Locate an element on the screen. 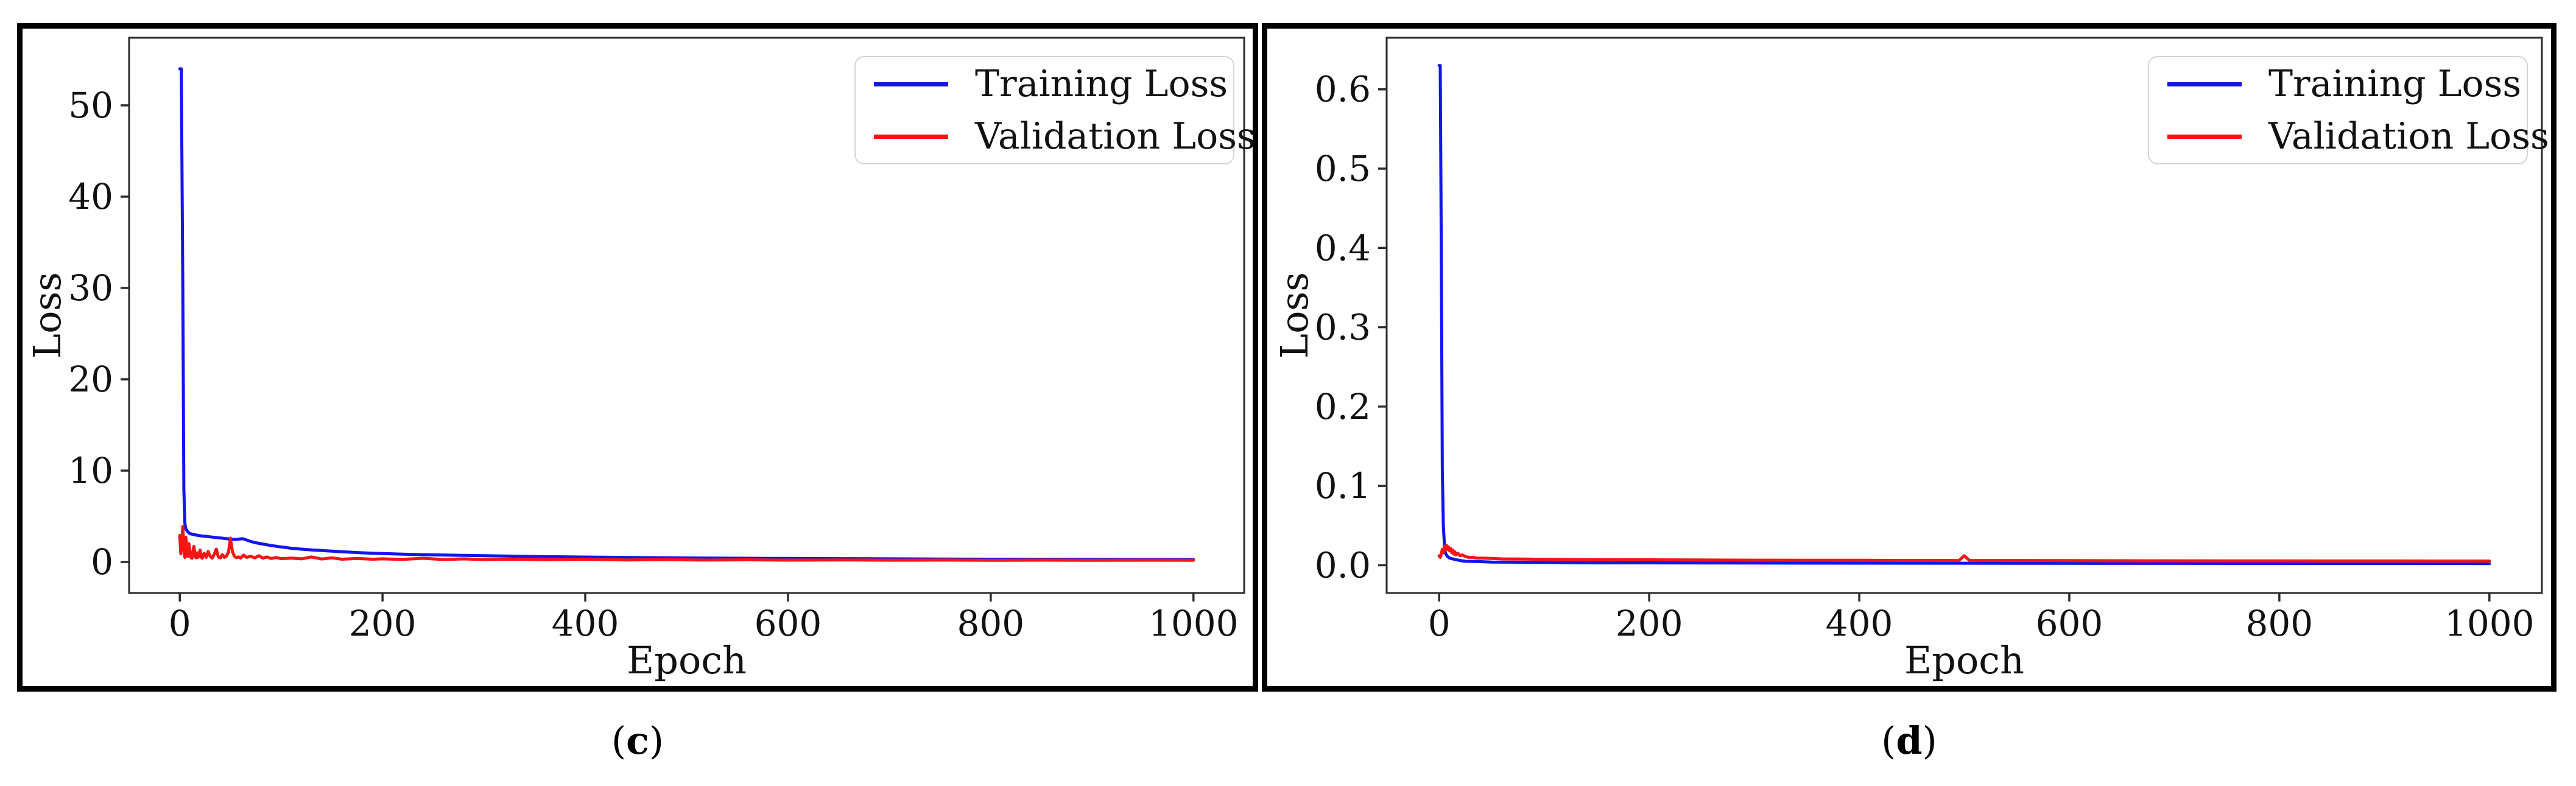  caption-d: (d) is located at coordinates (1909, 741).